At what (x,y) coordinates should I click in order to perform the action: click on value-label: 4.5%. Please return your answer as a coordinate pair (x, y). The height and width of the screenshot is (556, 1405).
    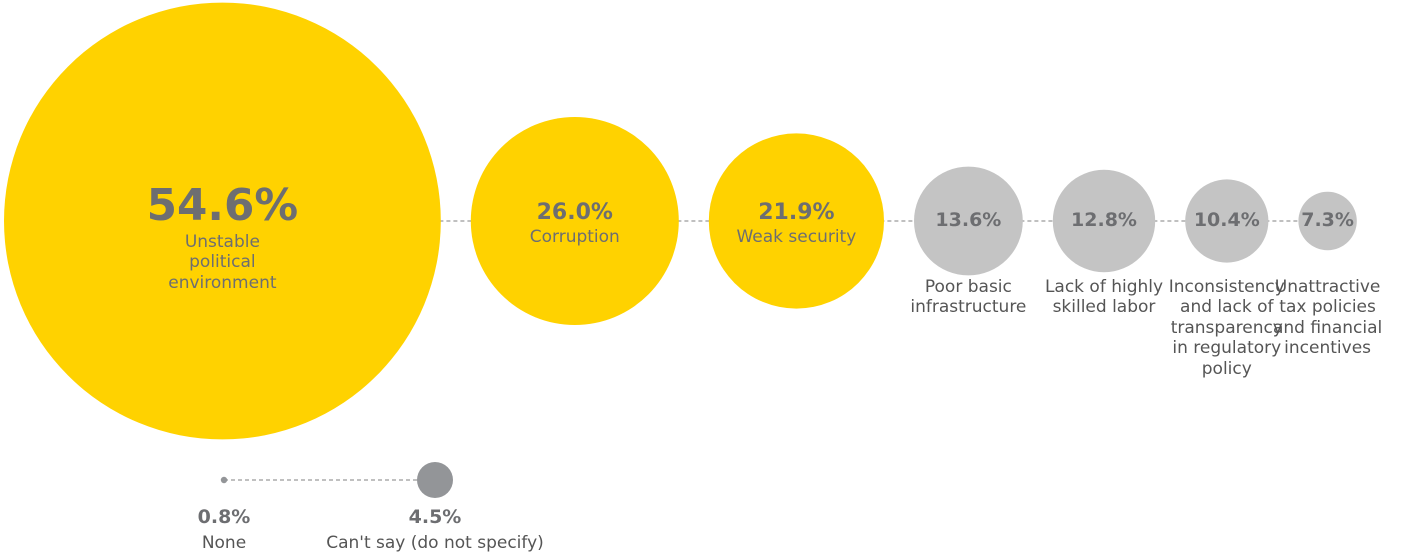
    Looking at the image, I should click on (435, 517).